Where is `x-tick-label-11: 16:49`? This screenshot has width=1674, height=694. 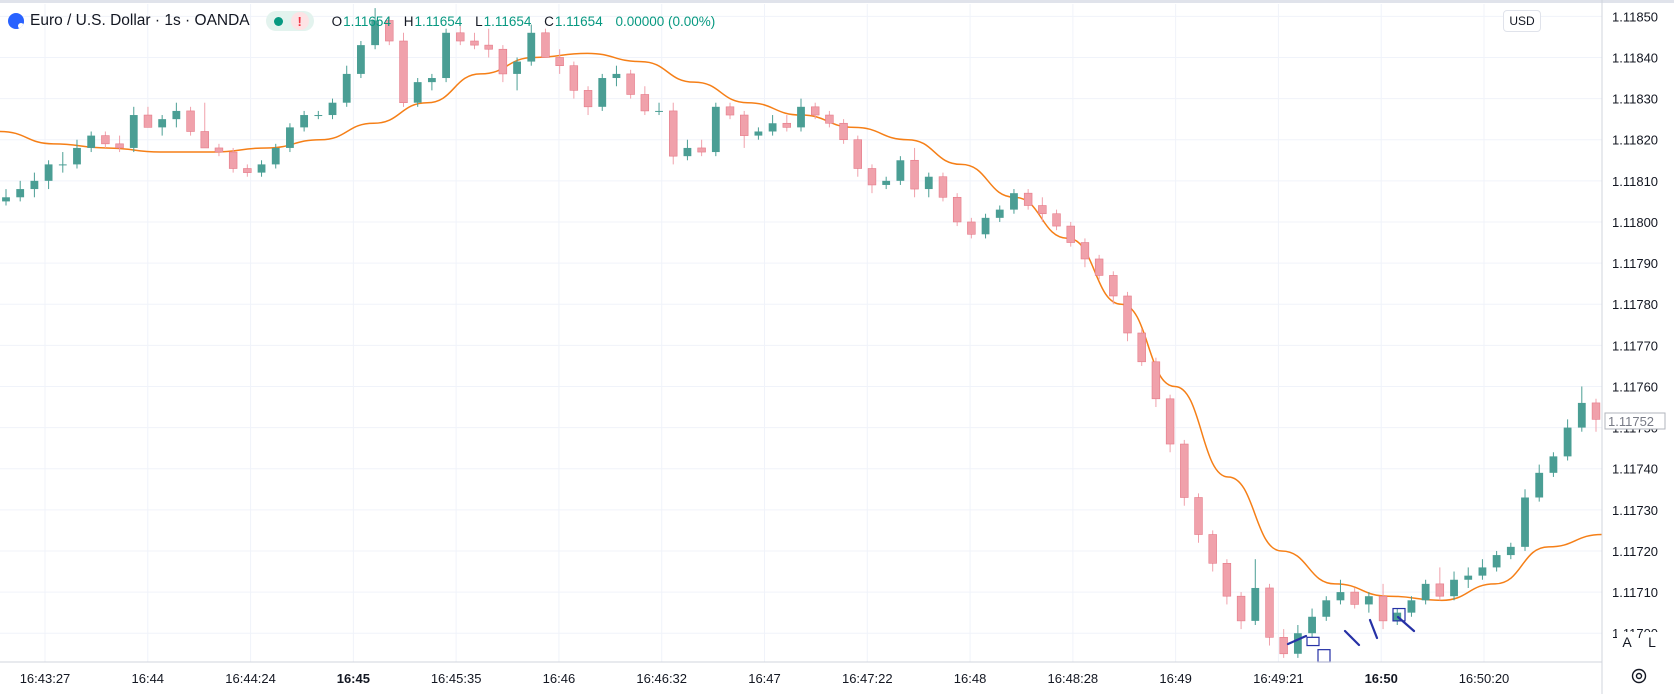 x-tick-label-11: 16:49 is located at coordinates (1175, 678).